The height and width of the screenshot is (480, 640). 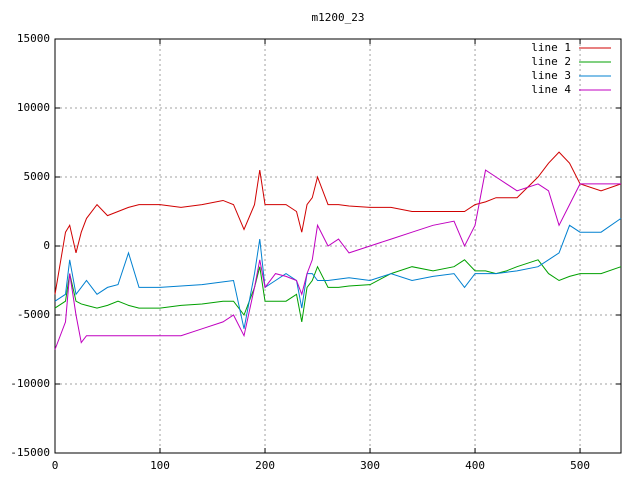 What do you see at coordinates (338, 17) in the screenshot?
I see `chart-title: m1200_23` at bounding box center [338, 17].